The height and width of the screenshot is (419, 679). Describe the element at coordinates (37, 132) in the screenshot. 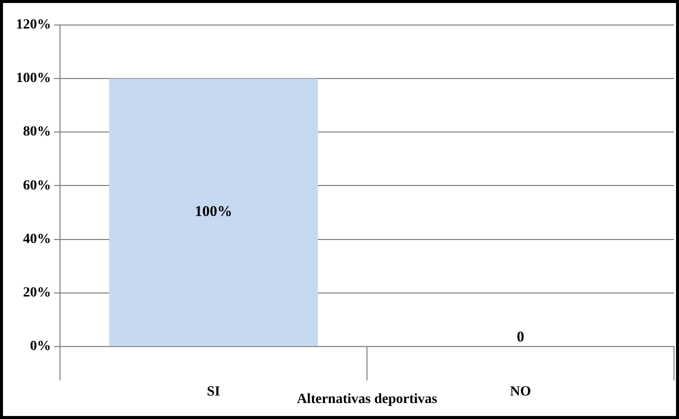

I see `y-tick-label: 80%` at that location.